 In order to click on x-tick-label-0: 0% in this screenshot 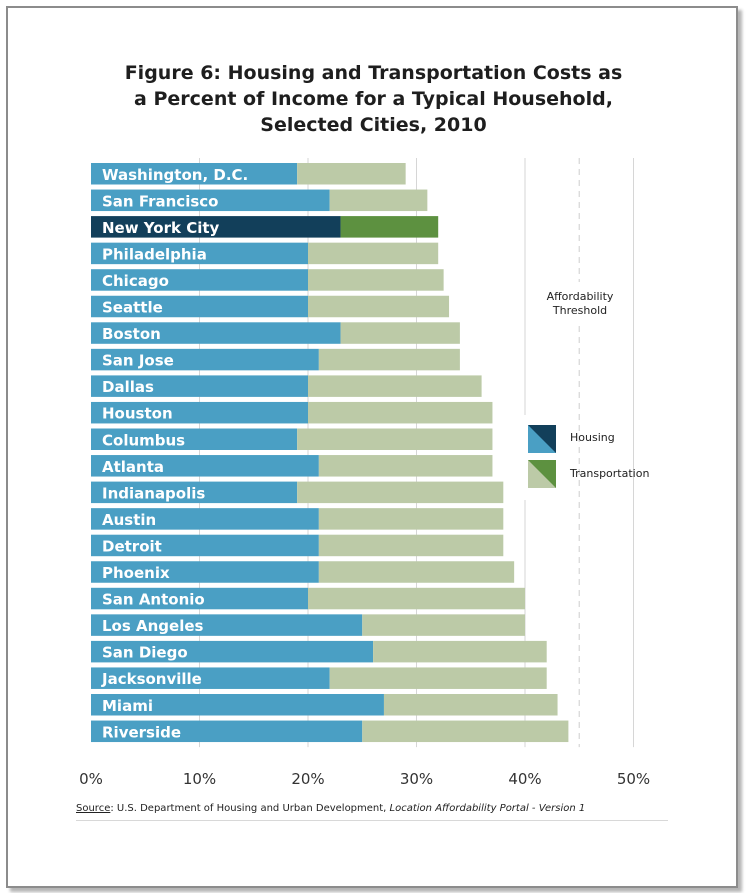, I will do `click(91, 779)`.